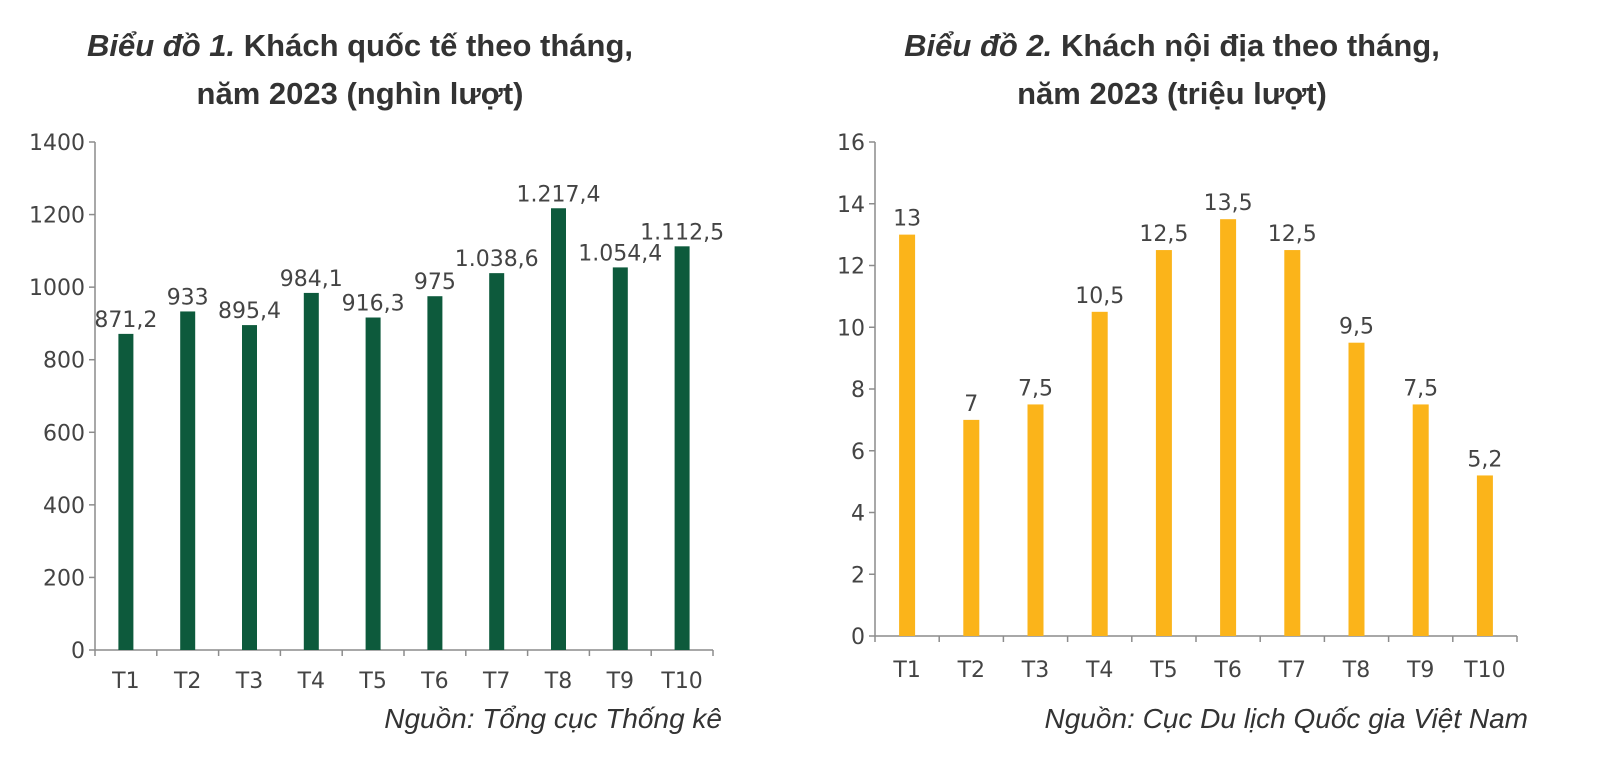 Image resolution: width=1600 pixels, height=782 pixels. I want to click on y-tick-label: 4, so click(858, 514).